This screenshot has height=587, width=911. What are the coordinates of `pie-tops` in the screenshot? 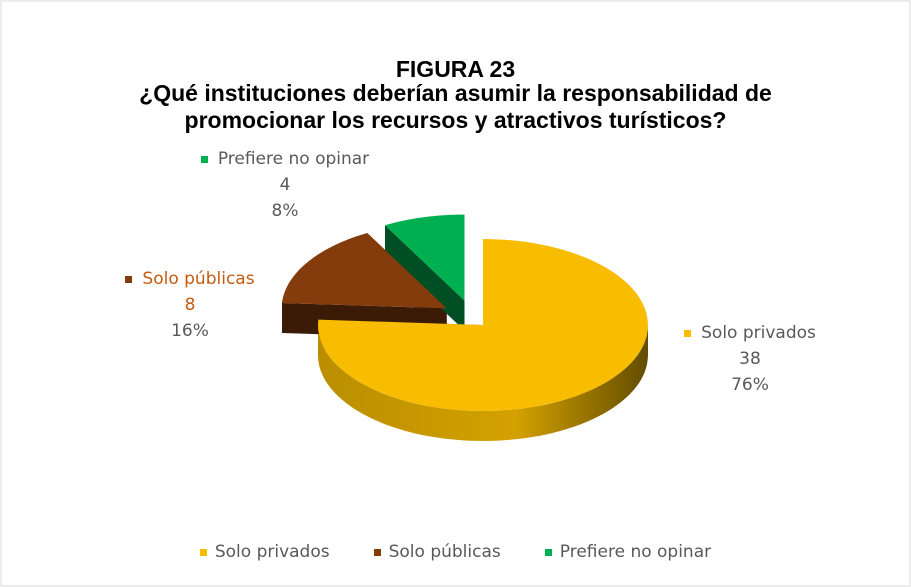 It's located at (465, 312).